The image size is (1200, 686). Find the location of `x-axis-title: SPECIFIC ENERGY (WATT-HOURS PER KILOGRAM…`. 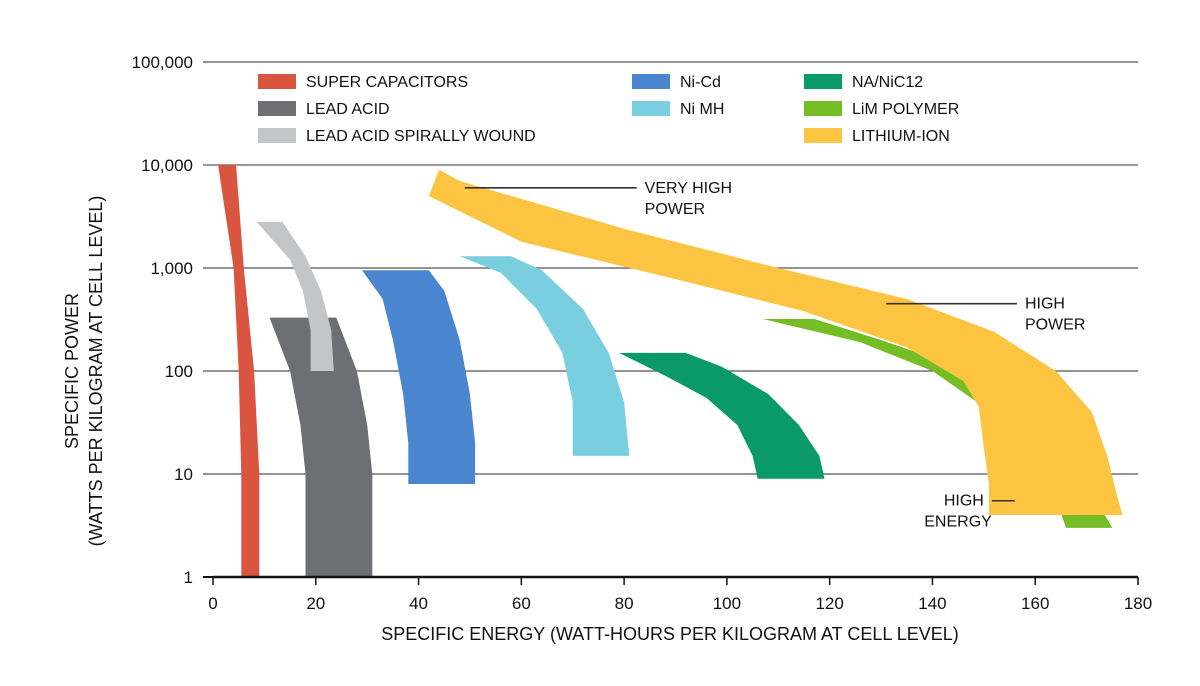

x-axis-title: SPECIFIC ENERGY (WATT-HOURS PER KILOGRAM… is located at coordinates (669, 634).